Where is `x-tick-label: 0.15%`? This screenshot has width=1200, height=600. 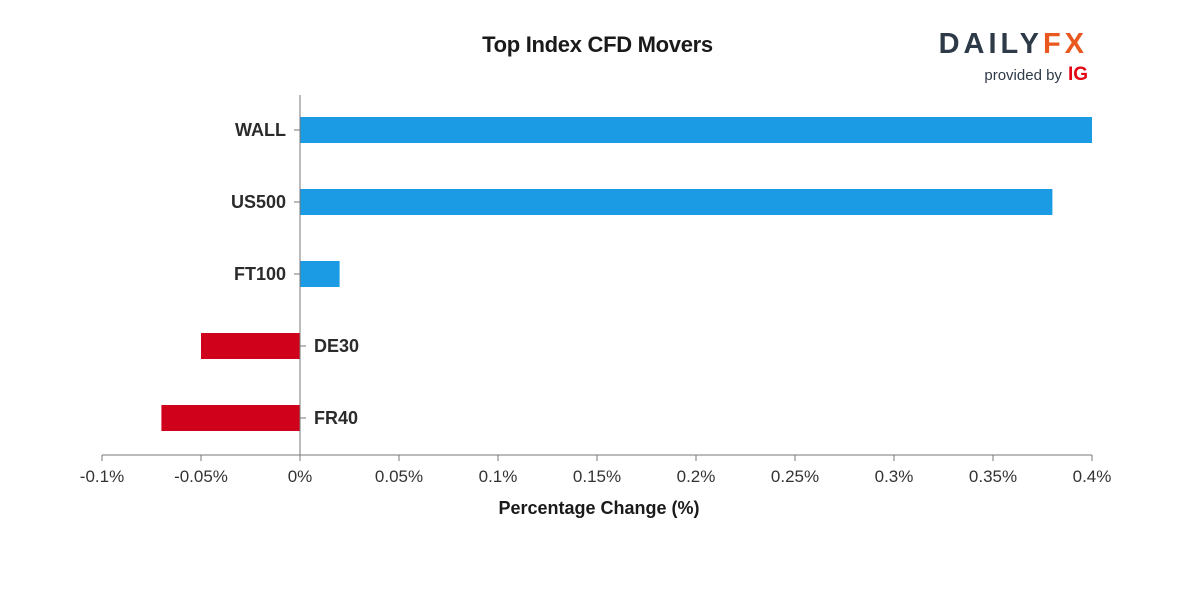
x-tick-label: 0.15% is located at coordinates (597, 476).